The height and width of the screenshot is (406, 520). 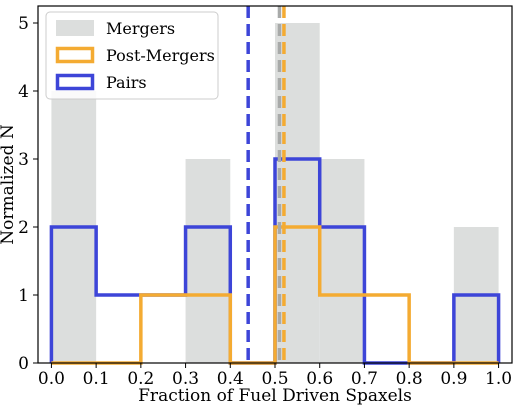 What do you see at coordinates (23, 24) in the screenshot?
I see `y-tick-label: 5` at bounding box center [23, 24].